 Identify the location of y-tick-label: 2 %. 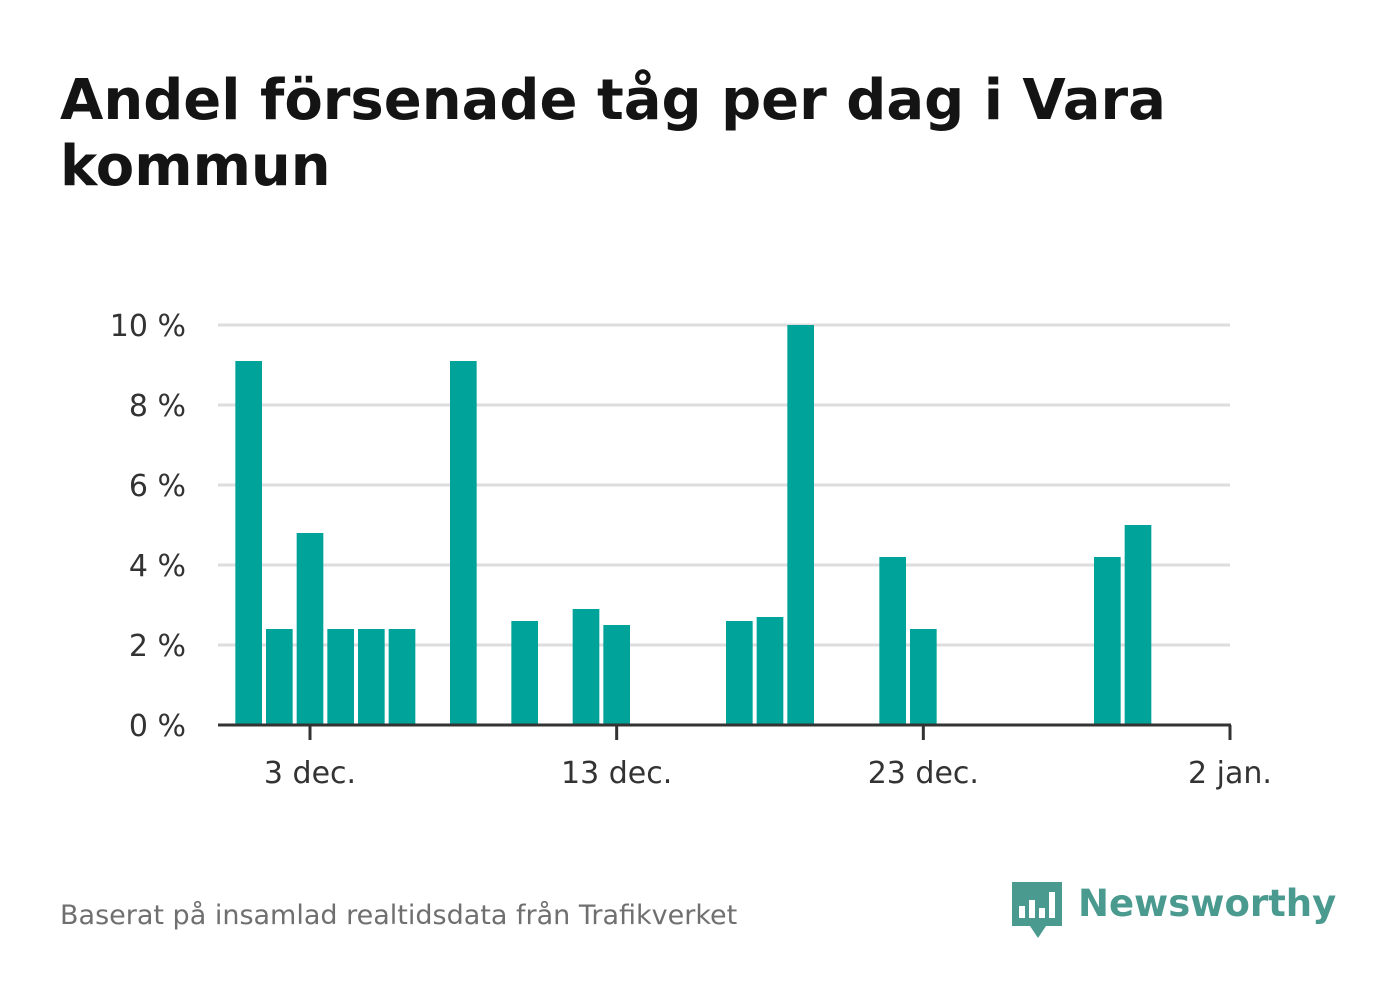
(157, 646).